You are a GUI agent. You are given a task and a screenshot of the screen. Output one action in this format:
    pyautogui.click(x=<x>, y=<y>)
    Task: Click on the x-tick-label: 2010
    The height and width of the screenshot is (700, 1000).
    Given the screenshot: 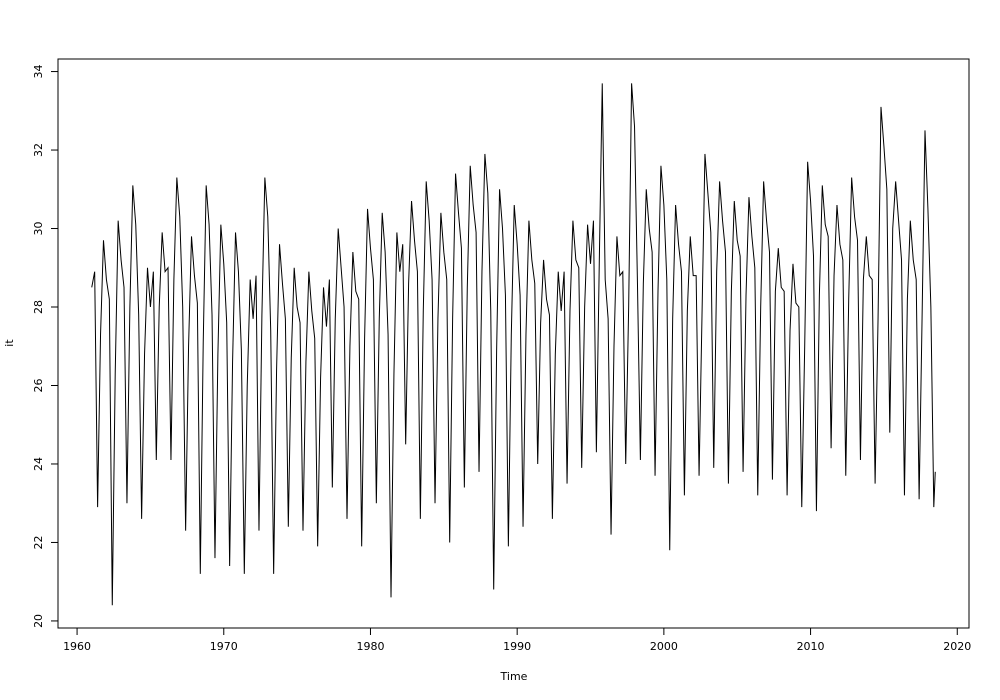 What is the action you would take?
    pyautogui.click(x=811, y=646)
    